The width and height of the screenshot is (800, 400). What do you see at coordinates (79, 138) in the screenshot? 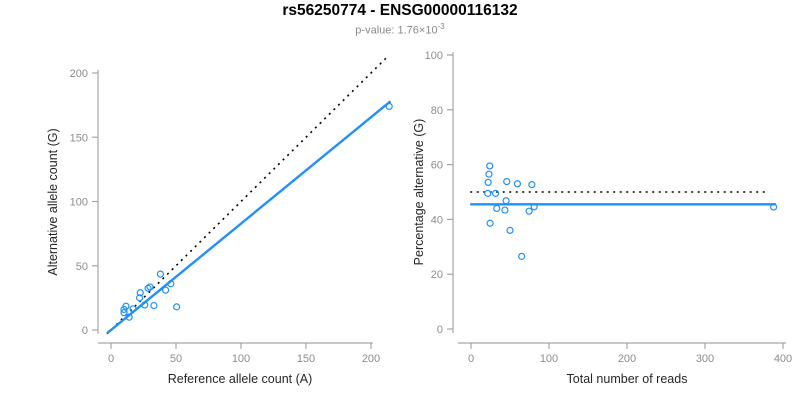
I see `y-tick-label: 150` at bounding box center [79, 138].